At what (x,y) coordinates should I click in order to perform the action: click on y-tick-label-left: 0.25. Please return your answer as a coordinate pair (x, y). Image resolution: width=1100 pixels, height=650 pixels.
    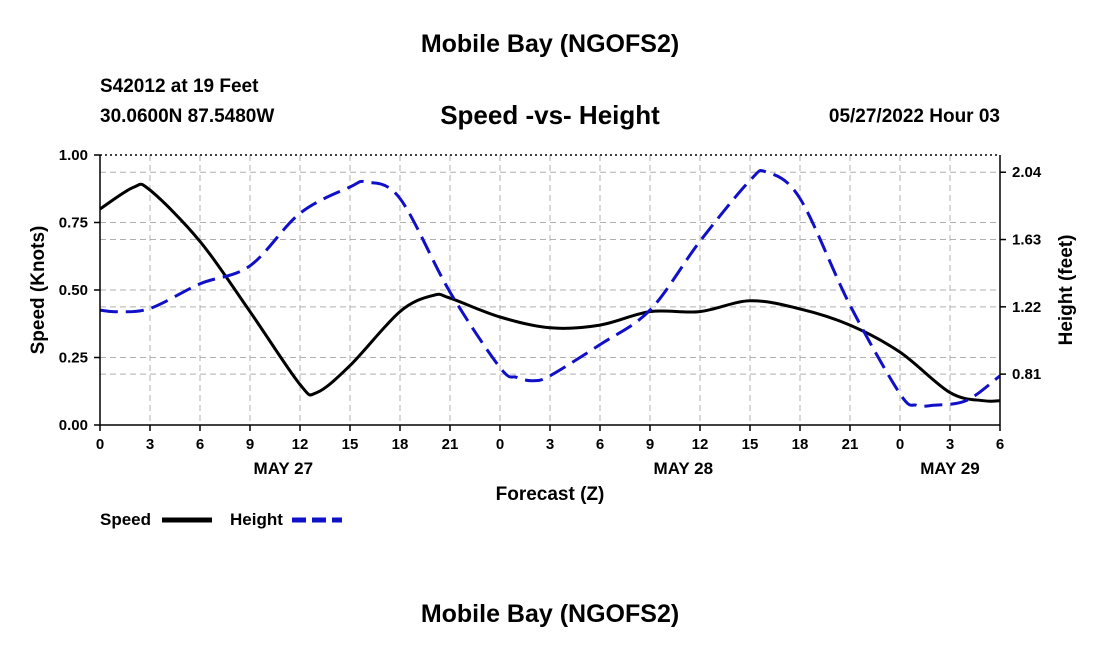
    Looking at the image, I should click on (73, 358).